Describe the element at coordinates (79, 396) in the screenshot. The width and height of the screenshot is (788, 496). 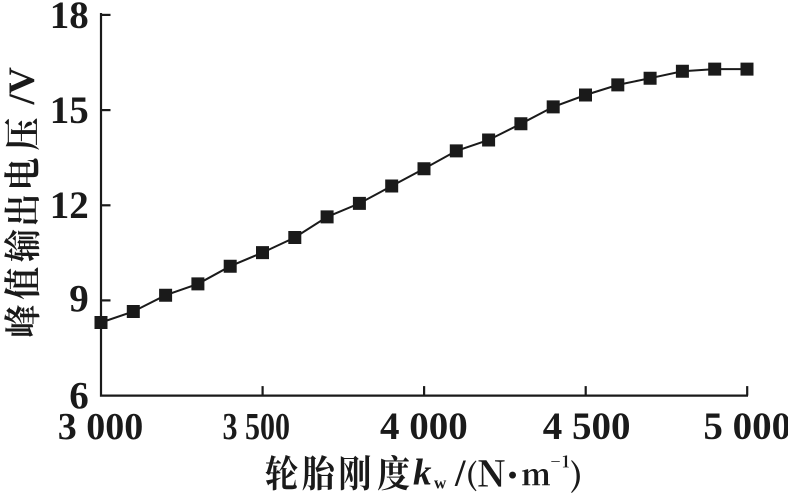
I see `svg-text: 6` at that location.